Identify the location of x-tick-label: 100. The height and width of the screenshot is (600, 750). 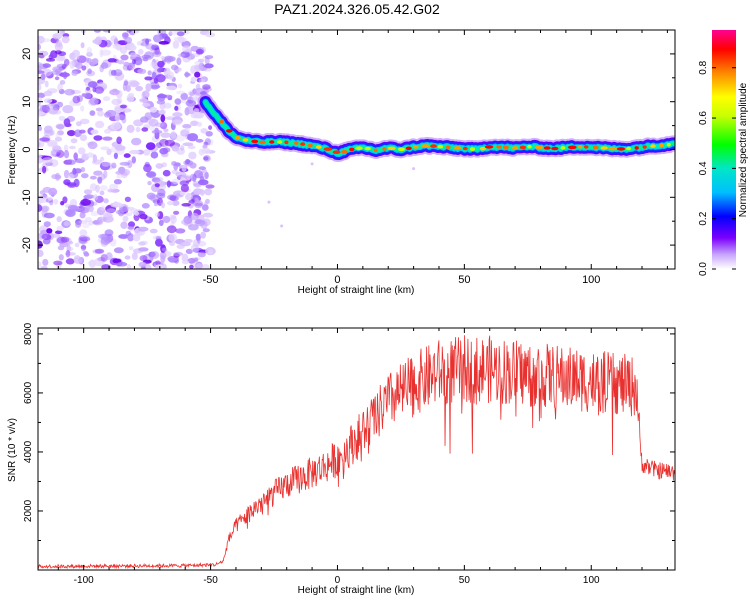
(591, 580).